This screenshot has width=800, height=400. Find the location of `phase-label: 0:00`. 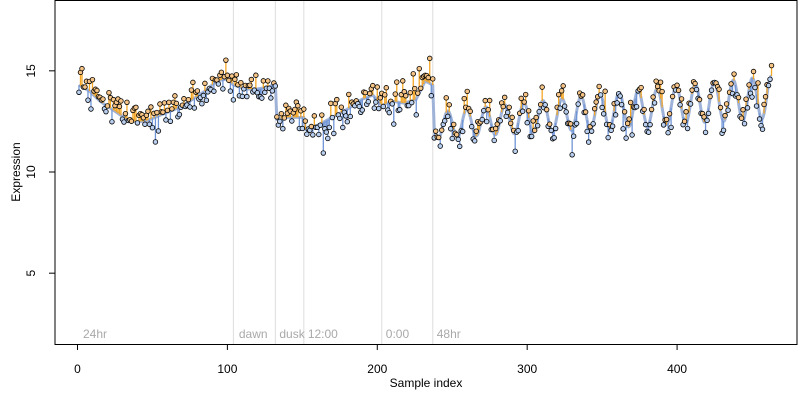

phase-label: 0:00 is located at coordinates (398, 334).